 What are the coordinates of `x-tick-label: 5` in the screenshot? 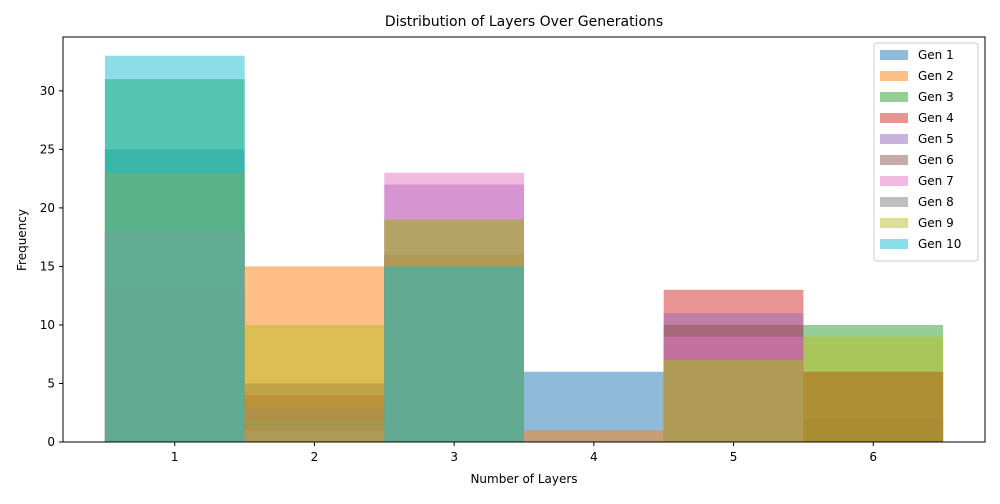 It's located at (734, 457).